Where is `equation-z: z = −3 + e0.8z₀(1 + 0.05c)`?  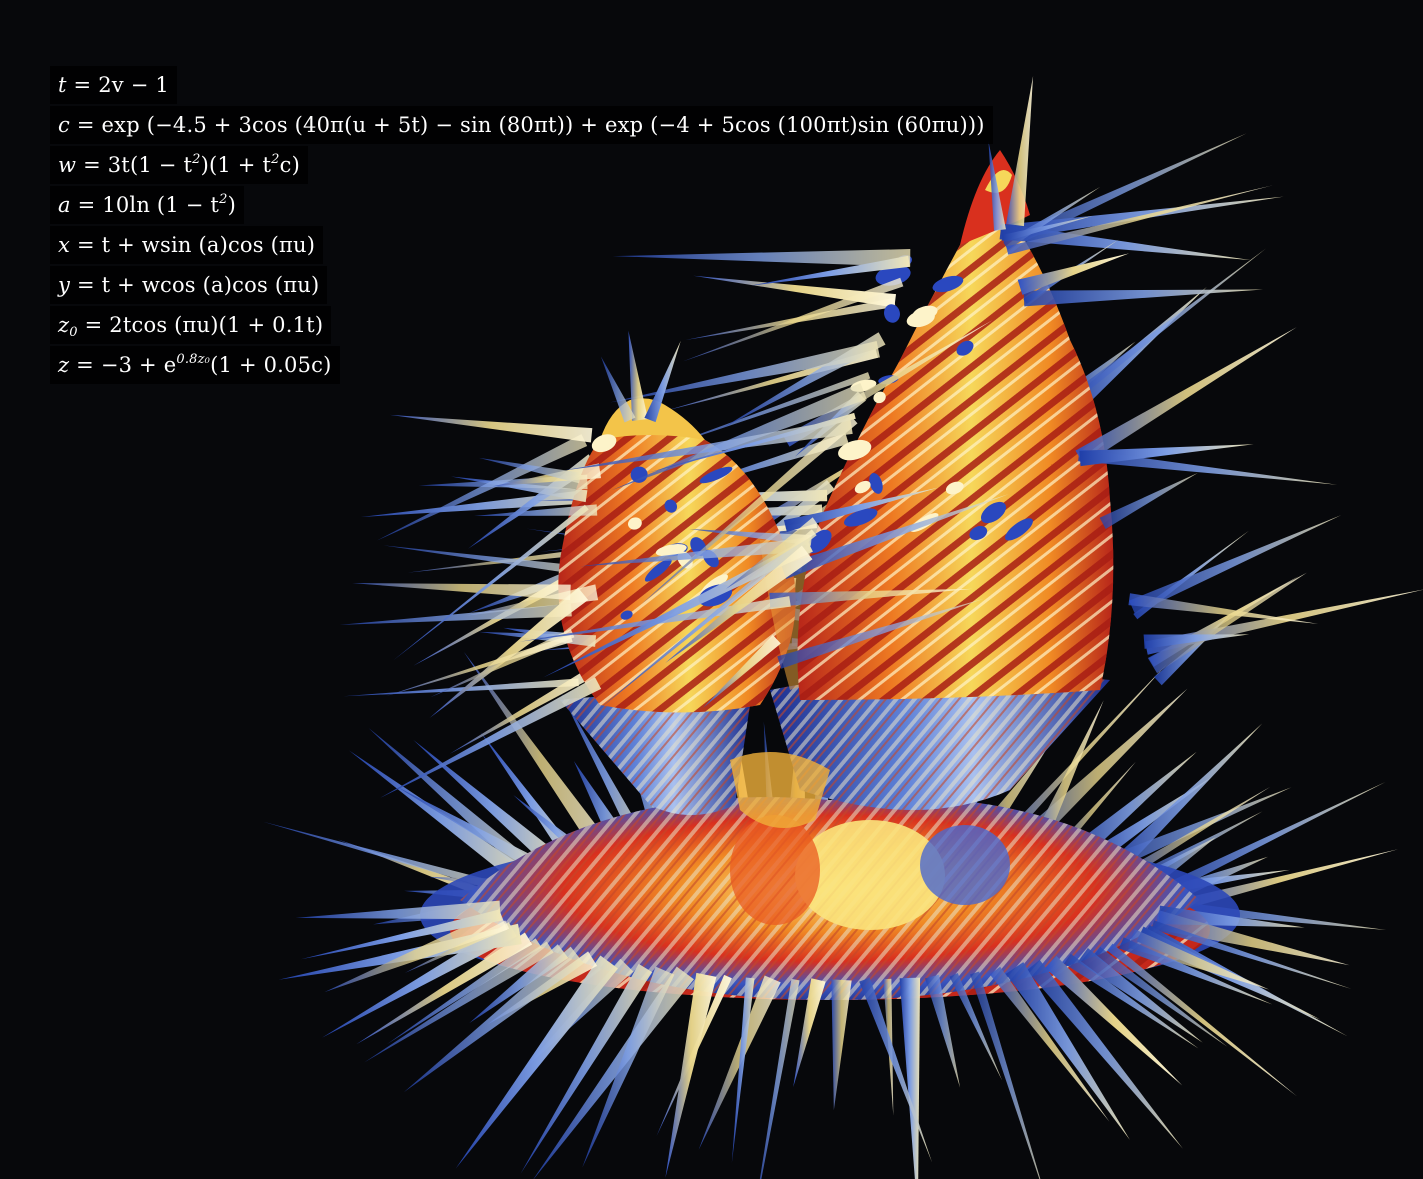 equation-z: z = −3 + e0.8z₀(1 + 0.05c) is located at coordinates (195, 365).